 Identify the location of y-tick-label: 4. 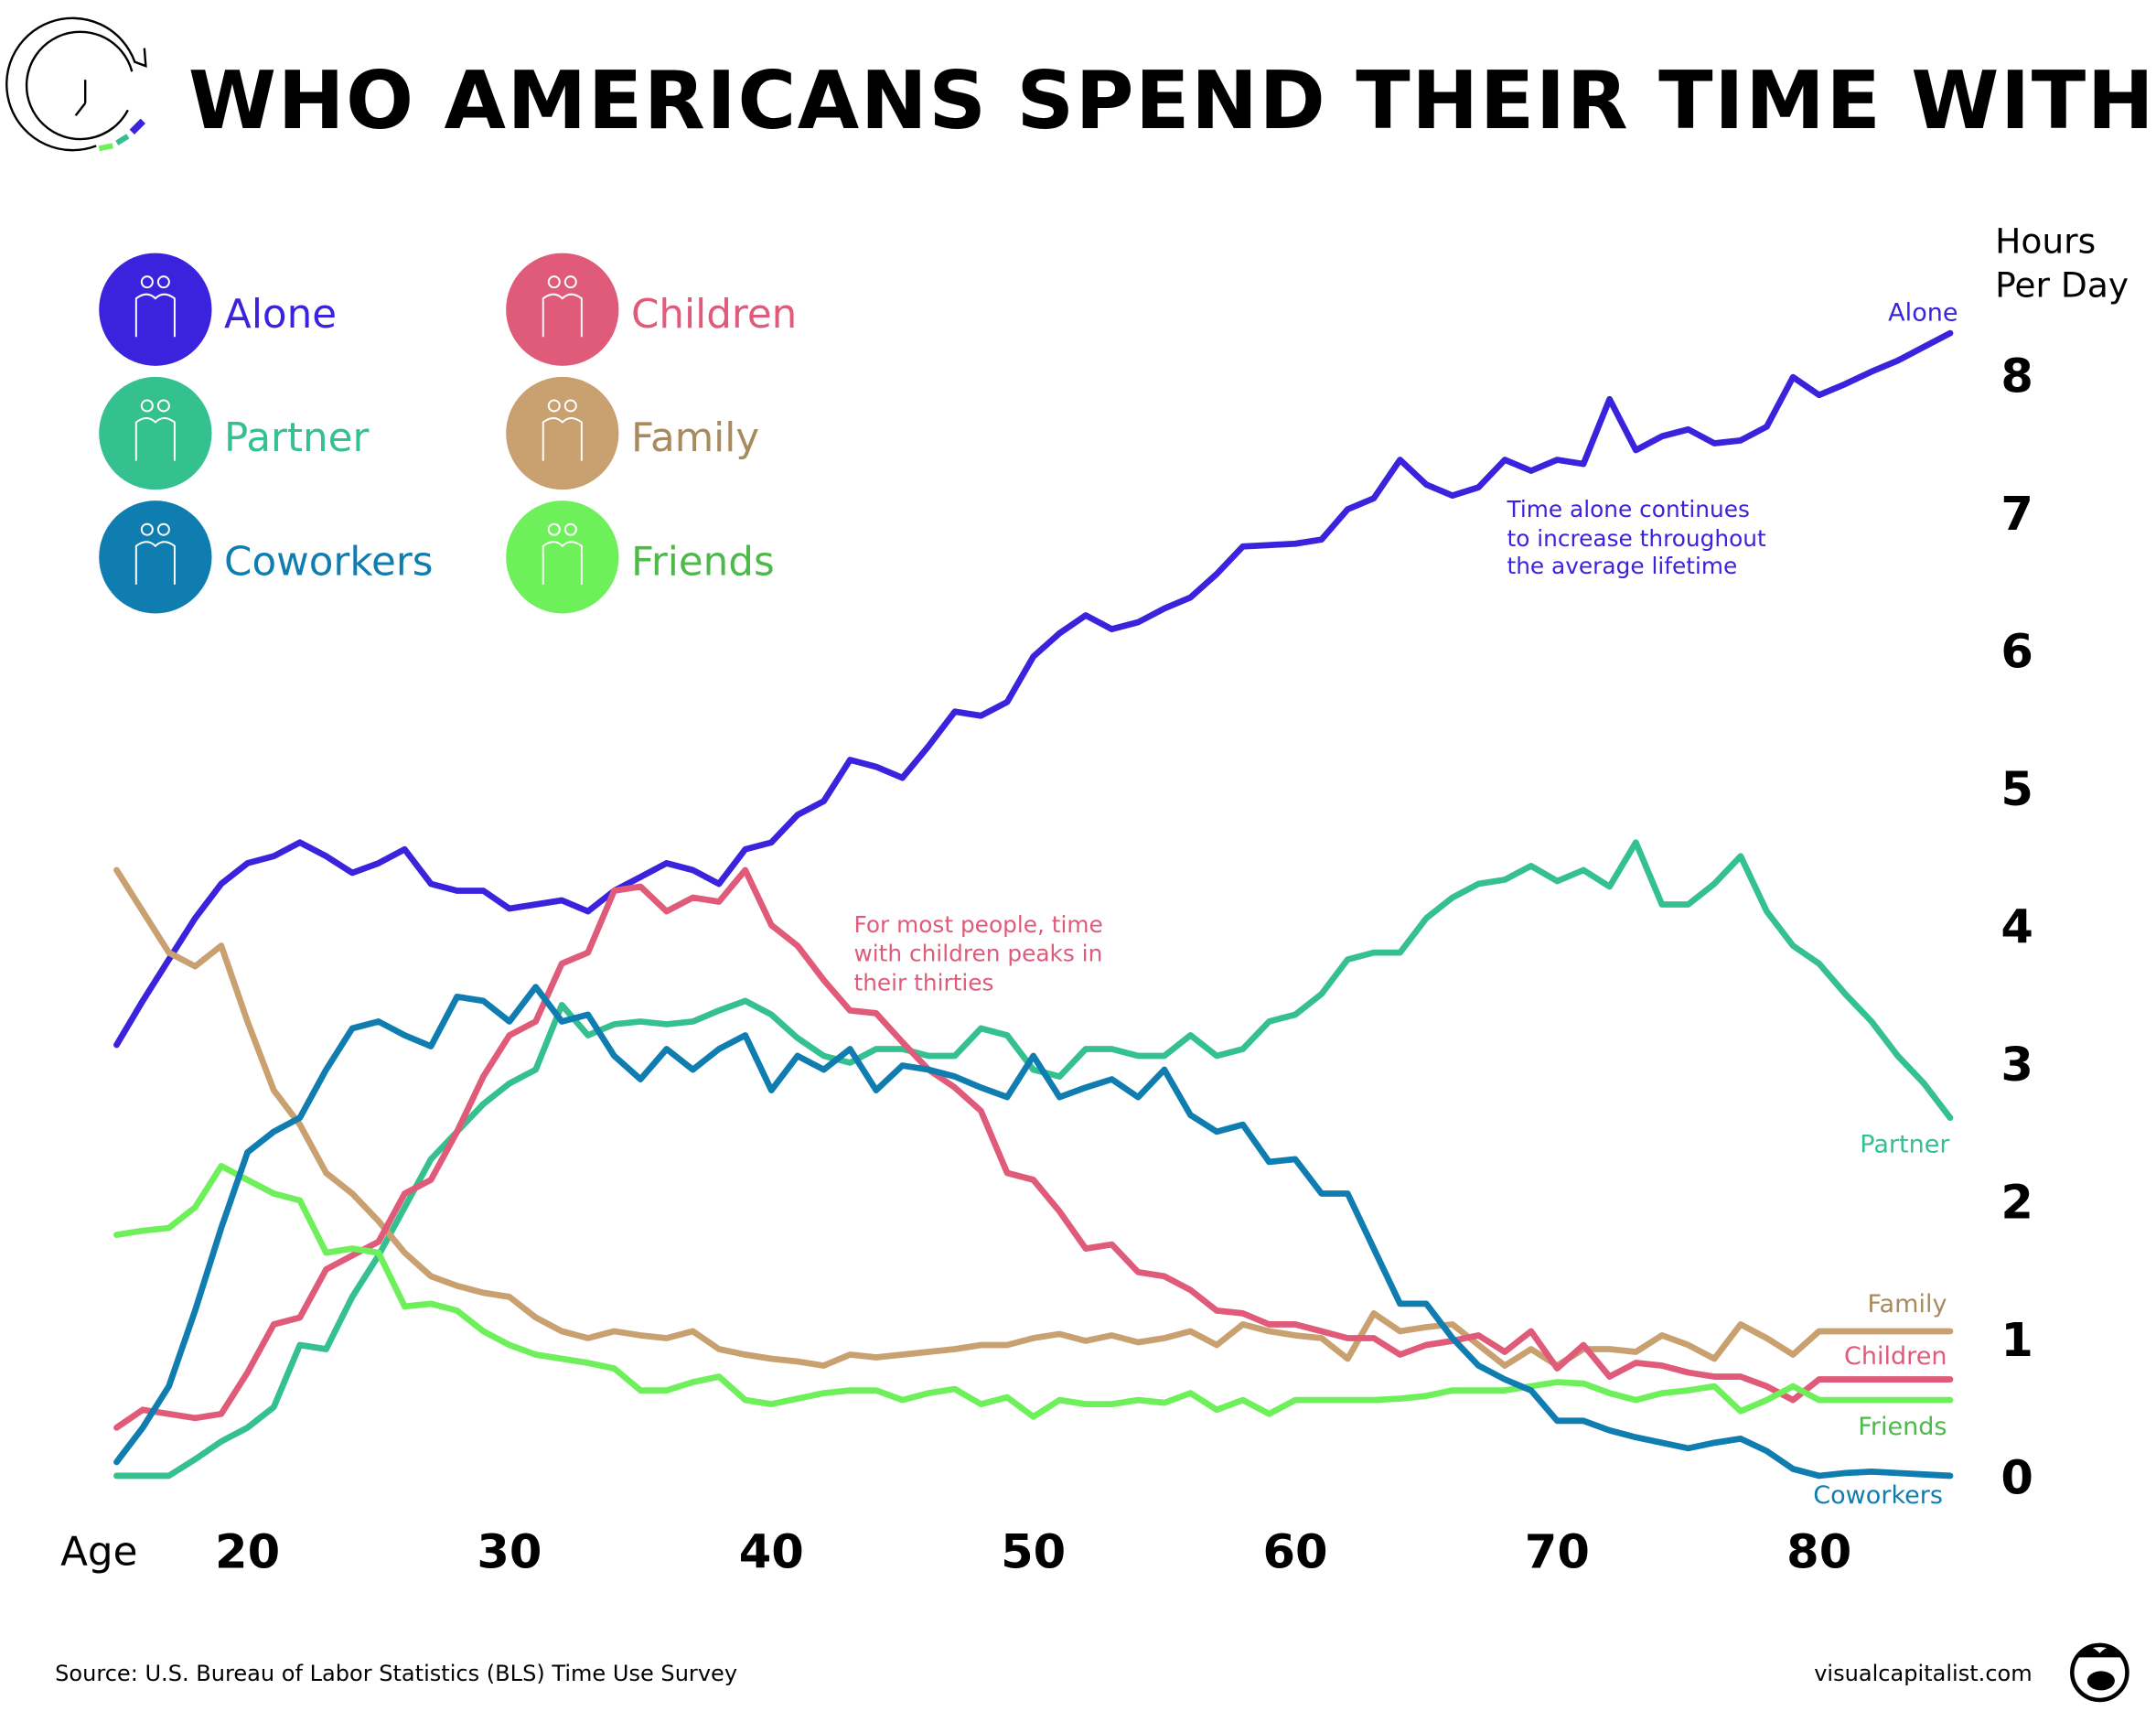
(2017, 928).